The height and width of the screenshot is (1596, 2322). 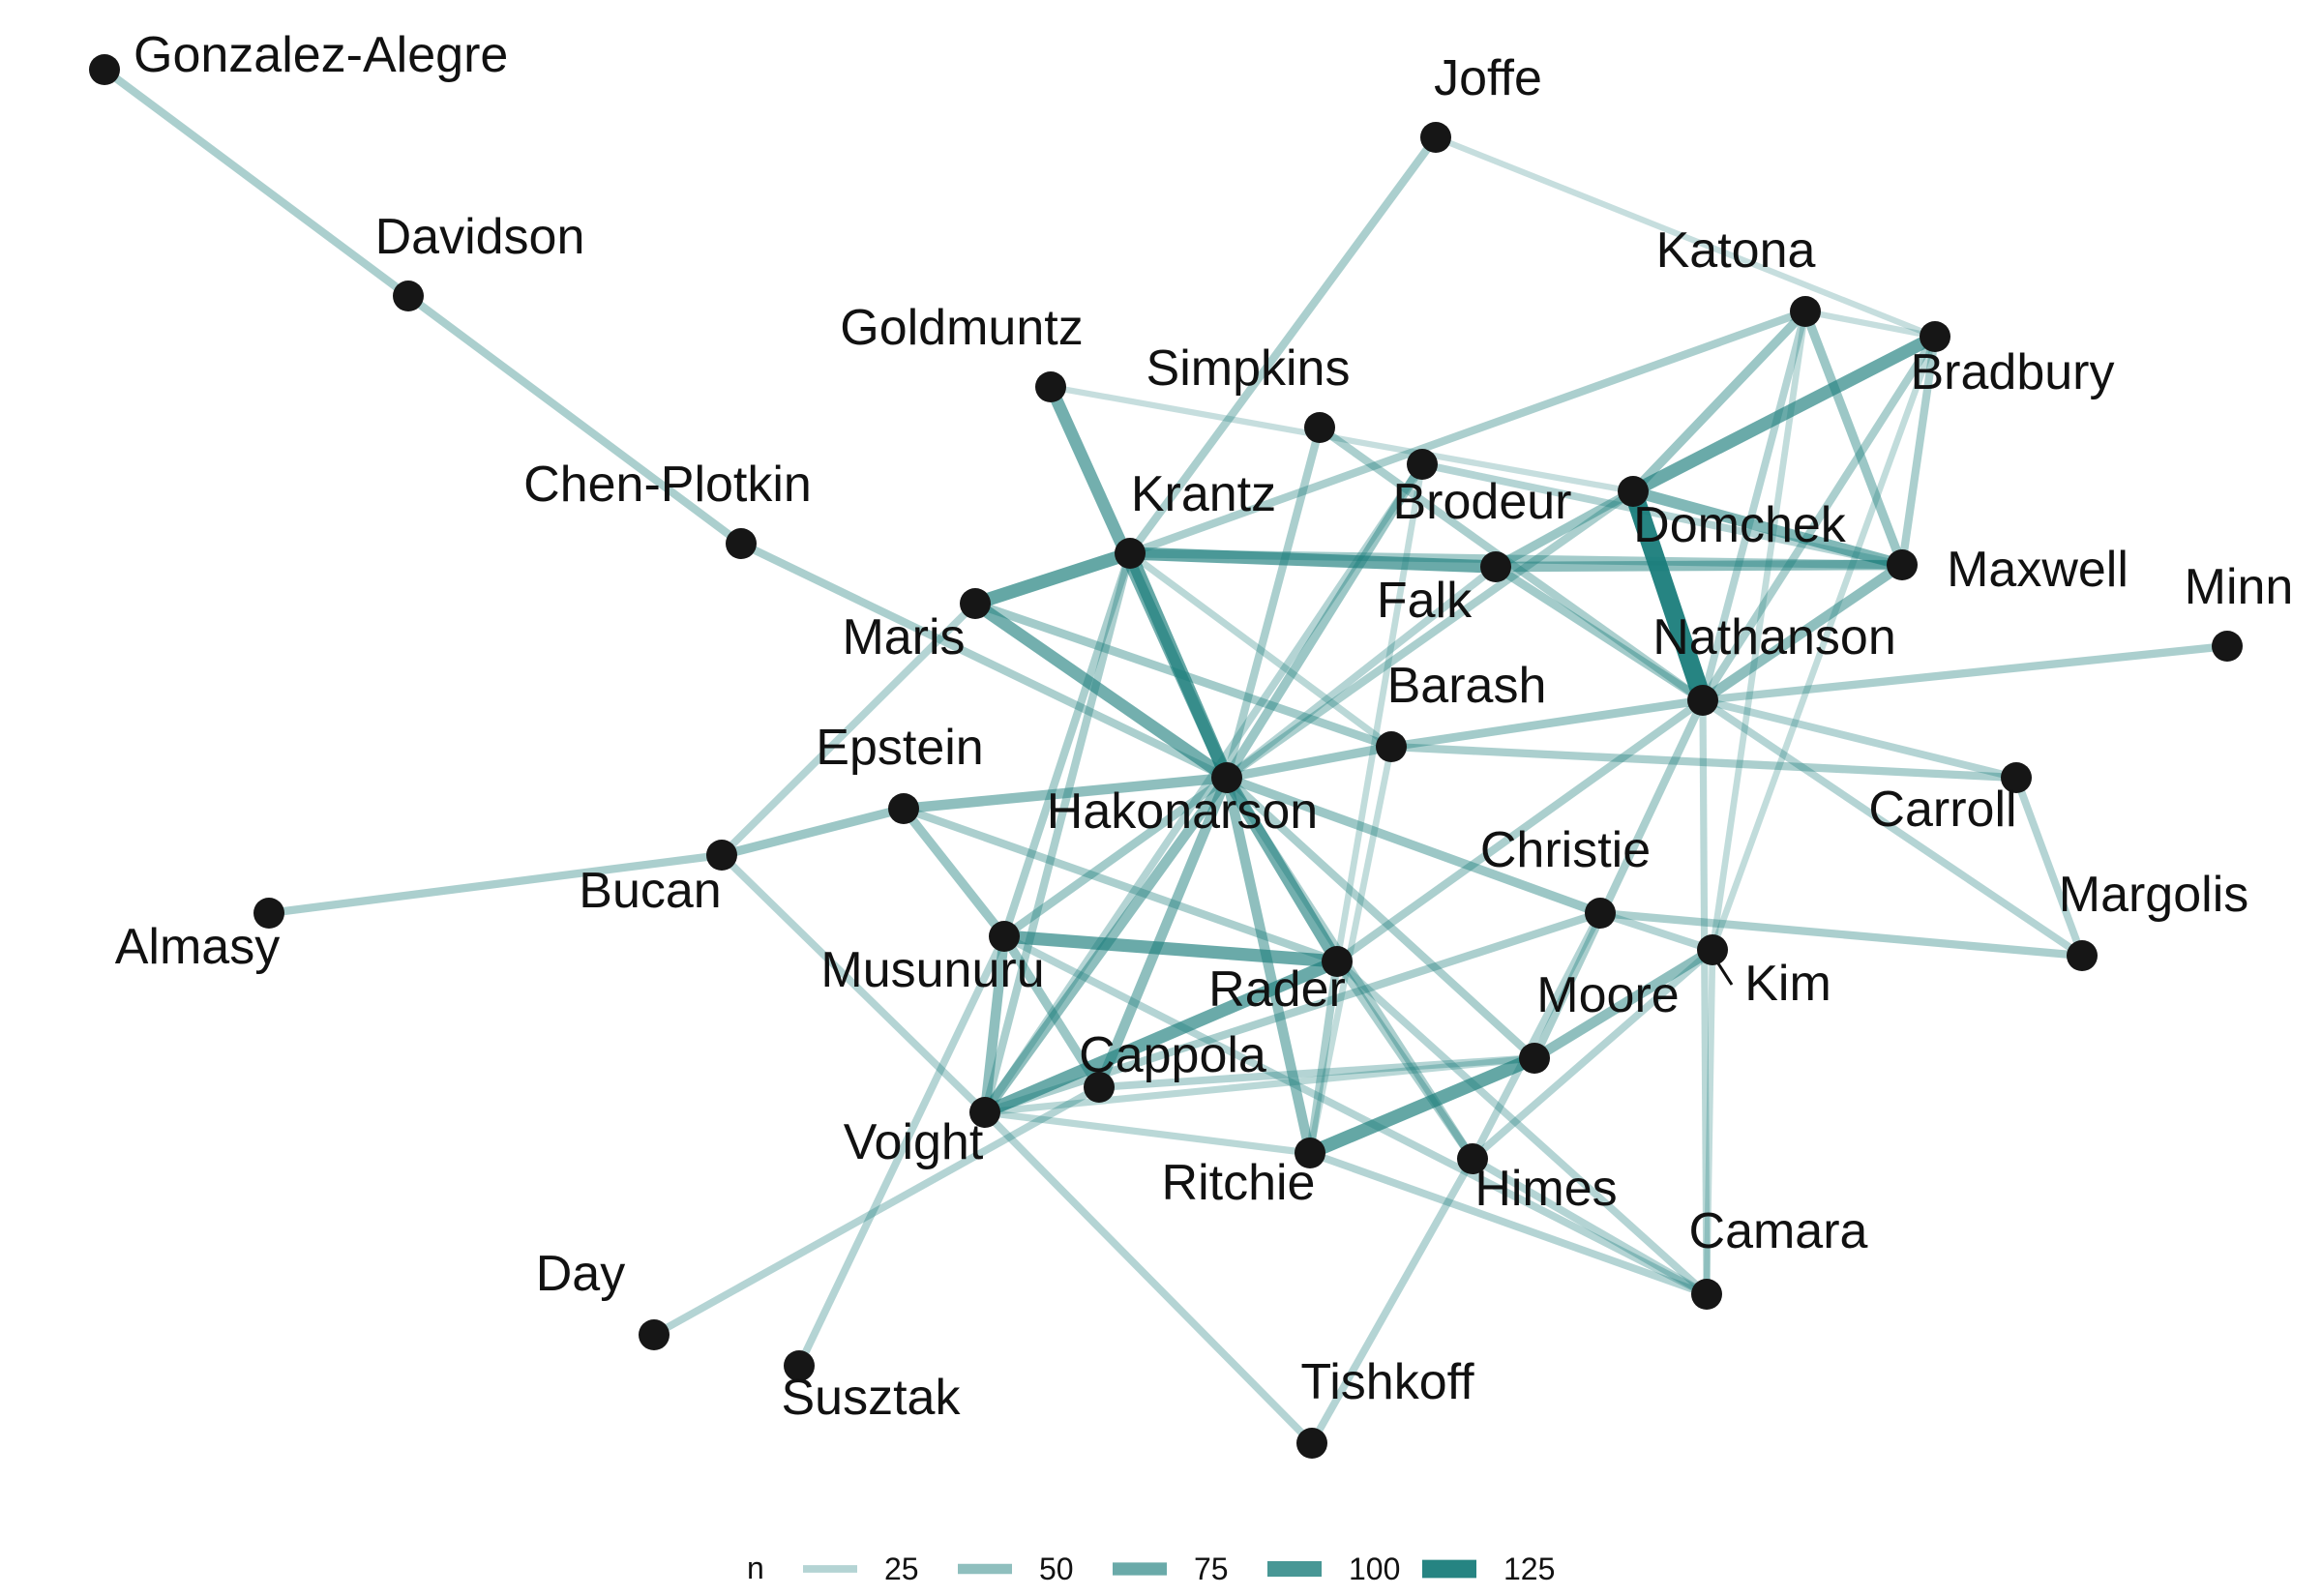 I want to click on edge-musunuru-camara, so click(x=1355, y=1115).